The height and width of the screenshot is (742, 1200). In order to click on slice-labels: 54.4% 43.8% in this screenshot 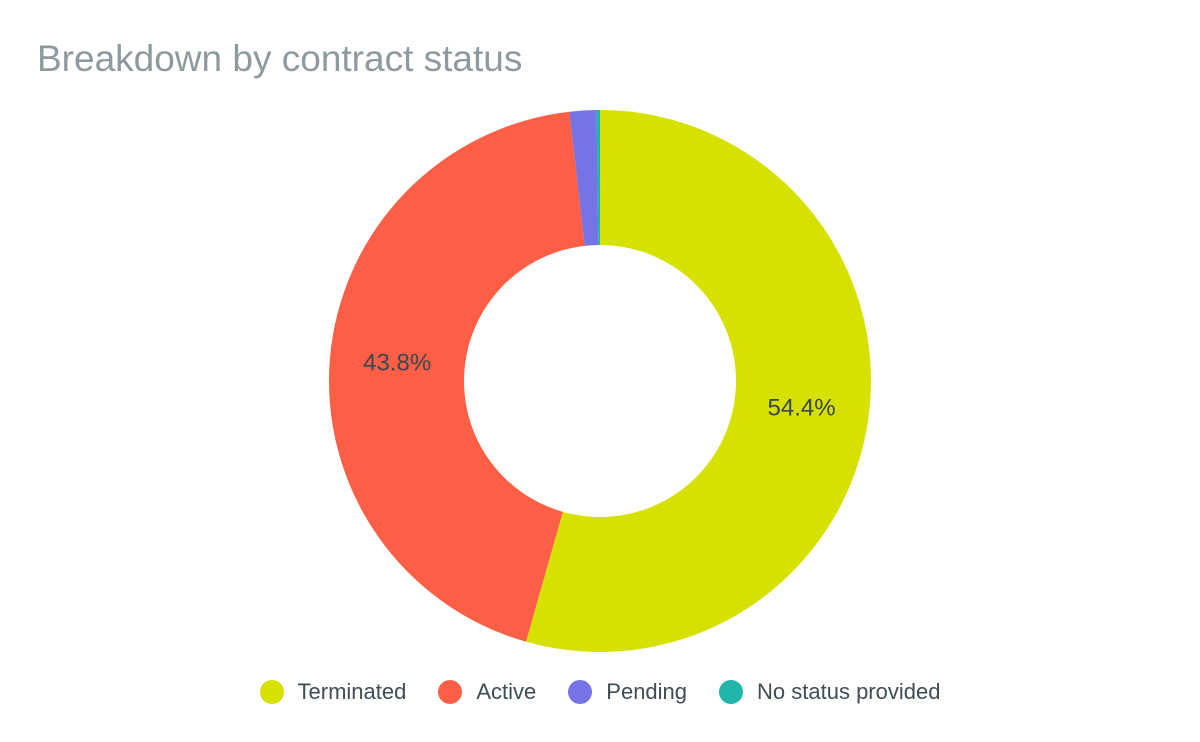, I will do `click(599, 386)`.